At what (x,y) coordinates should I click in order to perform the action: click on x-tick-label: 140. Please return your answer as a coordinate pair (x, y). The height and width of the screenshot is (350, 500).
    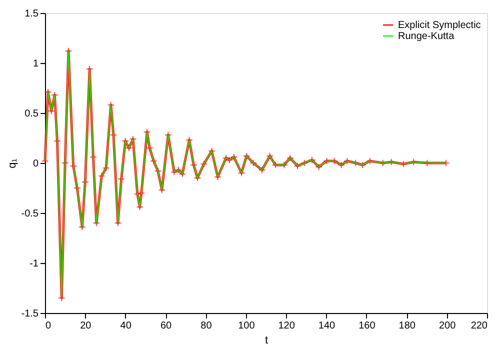
    Looking at the image, I should click on (327, 326).